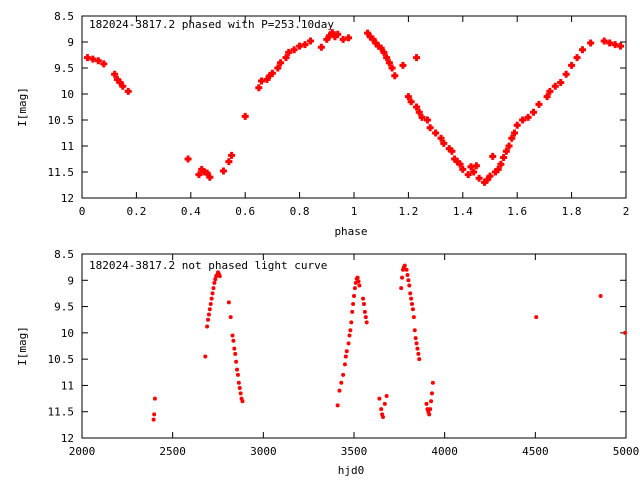  What do you see at coordinates (444, 451) in the screenshot?
I see `unphased-x-tick-label: 4000` at bounding box center [444, 451].